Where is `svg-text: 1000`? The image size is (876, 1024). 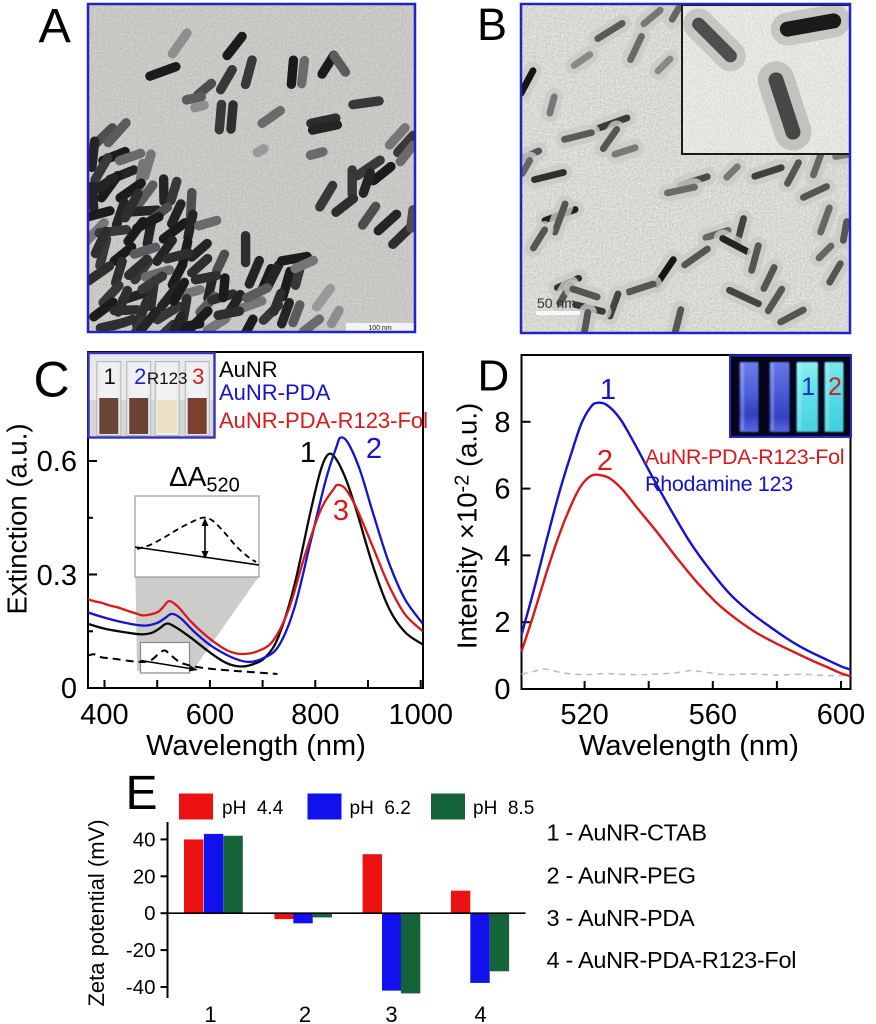
svg-text: 1000 is located at coordinates (420, 715).